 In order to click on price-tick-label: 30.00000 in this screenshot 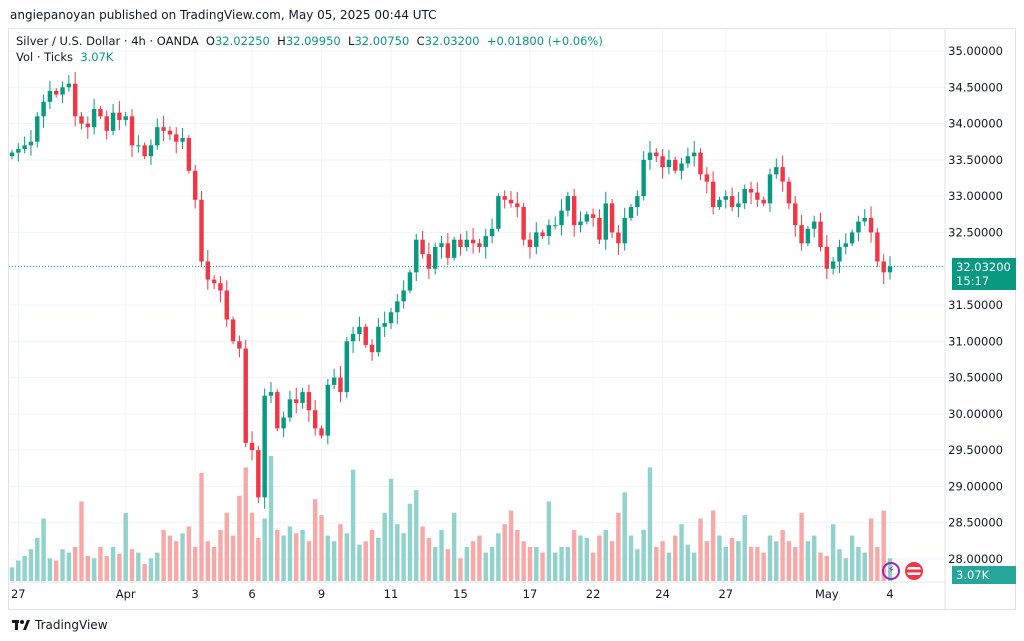, I will do `click(975, 414)`.